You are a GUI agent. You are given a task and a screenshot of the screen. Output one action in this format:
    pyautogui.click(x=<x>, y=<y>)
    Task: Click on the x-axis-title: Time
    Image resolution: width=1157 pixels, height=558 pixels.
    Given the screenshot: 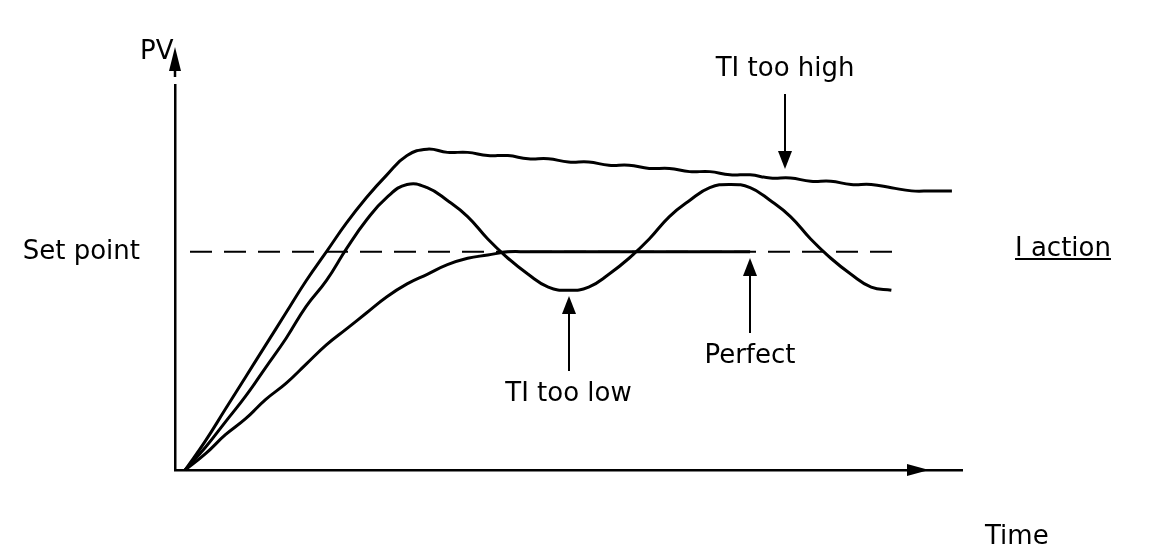 What is the action you would take?
    pyautogui.click(x=1017, y=535)
    